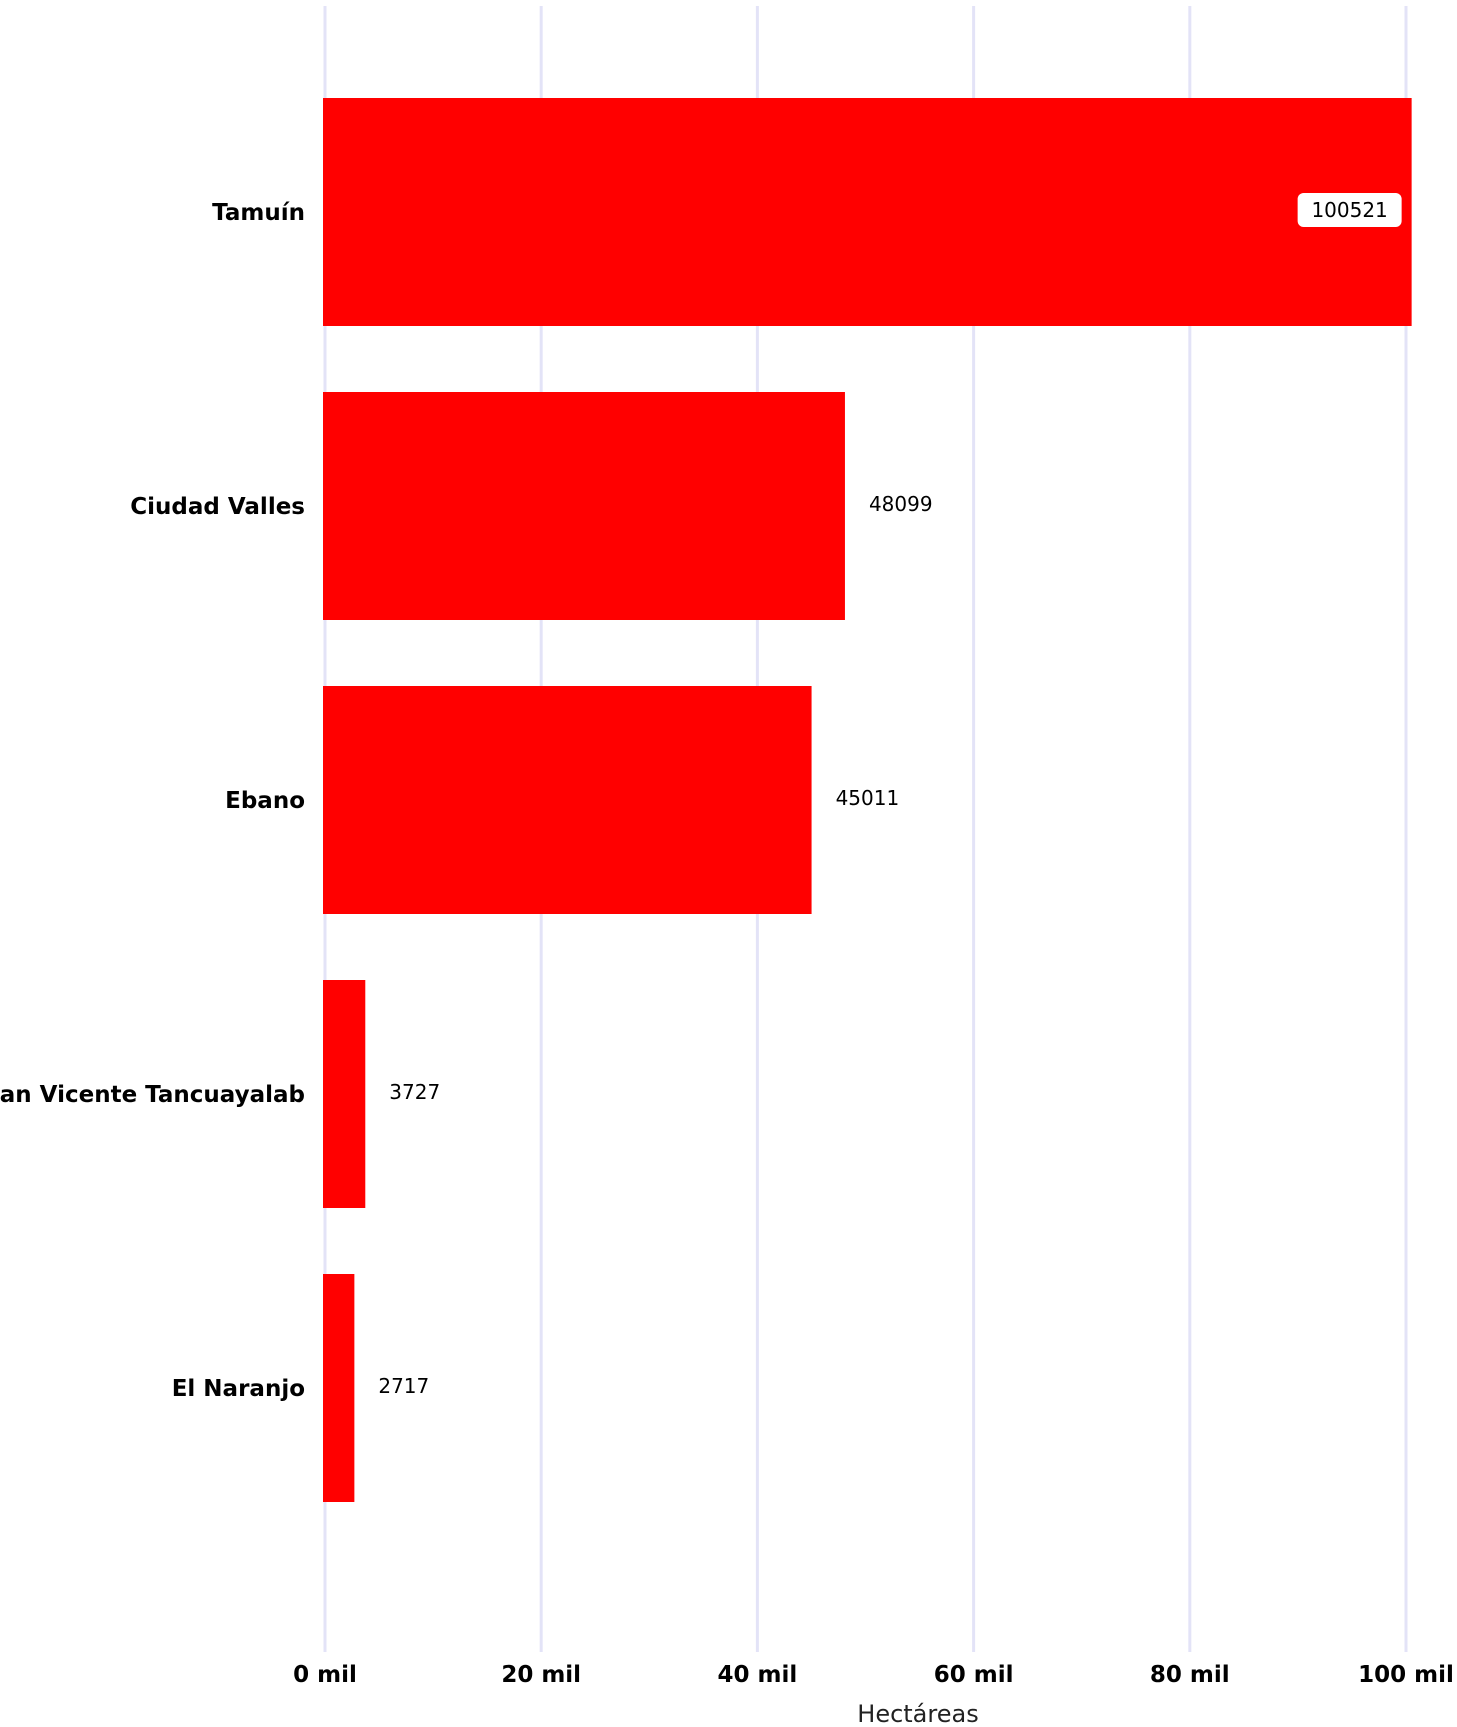 Image resolution: width=1457 pixels, height=1727 pixels. Describe the element at coordinates (917, 1713) in the screenshot. I see `x-axis-title: Hectáreas` at that location.